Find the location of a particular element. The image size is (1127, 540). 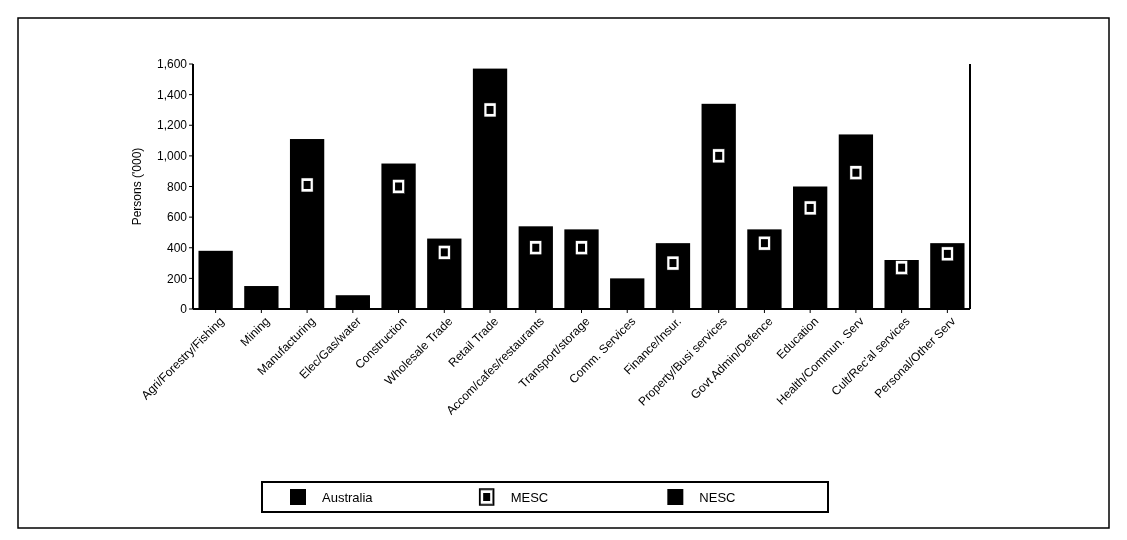

y-tick-label: 400 is located at coordinates (177, 247).